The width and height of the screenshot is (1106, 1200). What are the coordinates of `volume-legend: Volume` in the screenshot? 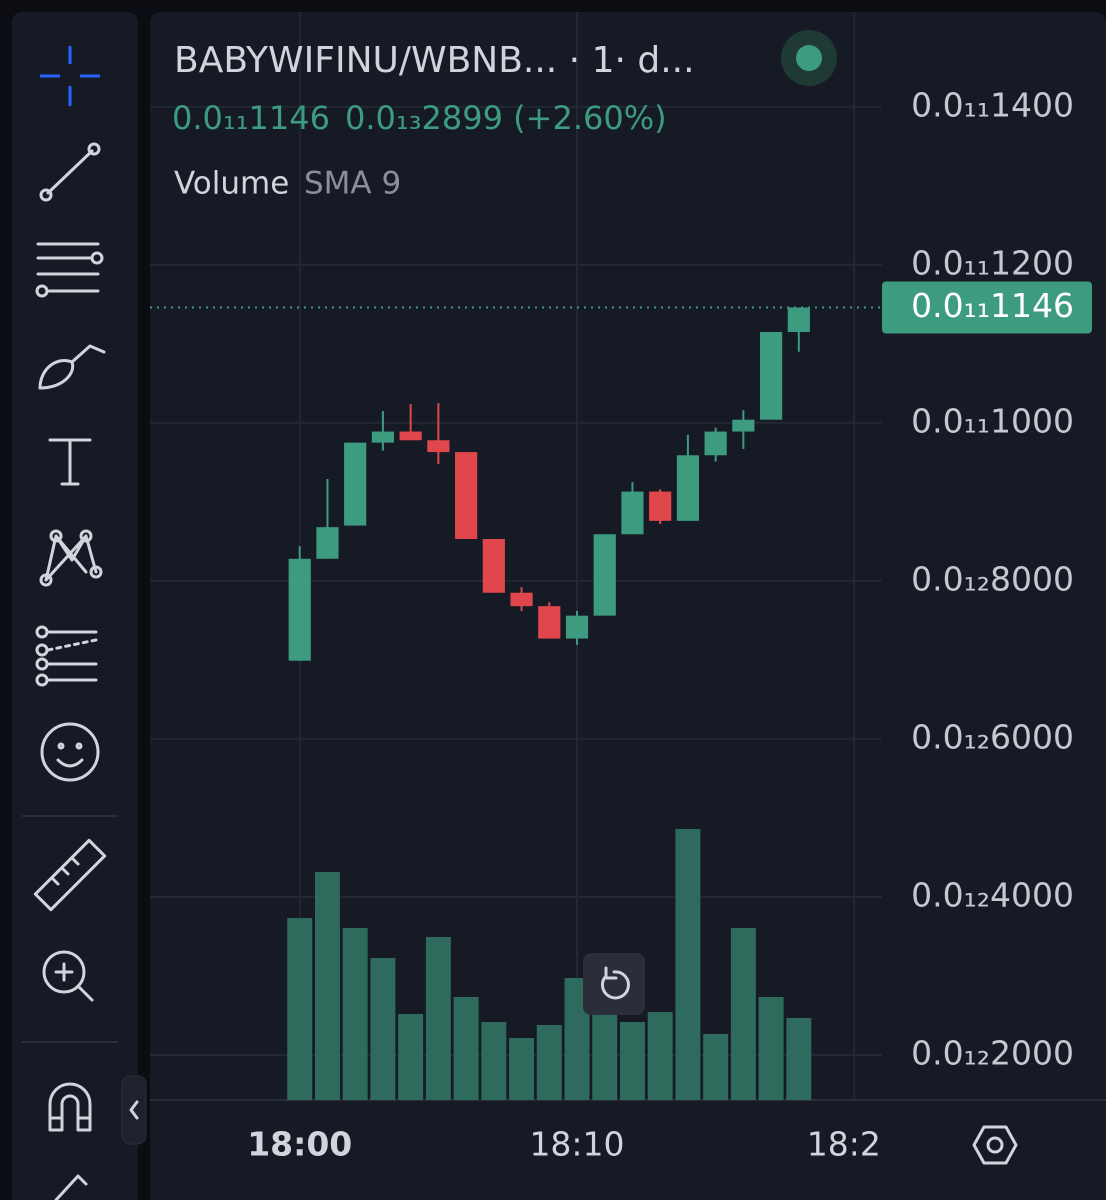 It's located at (231, 184).